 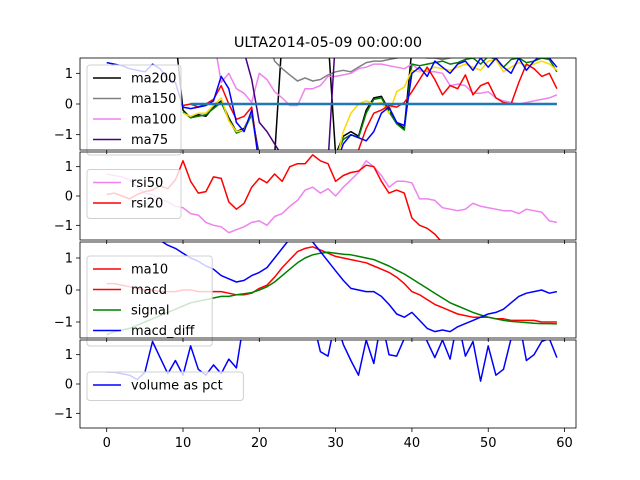 I want to click on series-line-ma100, so click(x=387, y=82).